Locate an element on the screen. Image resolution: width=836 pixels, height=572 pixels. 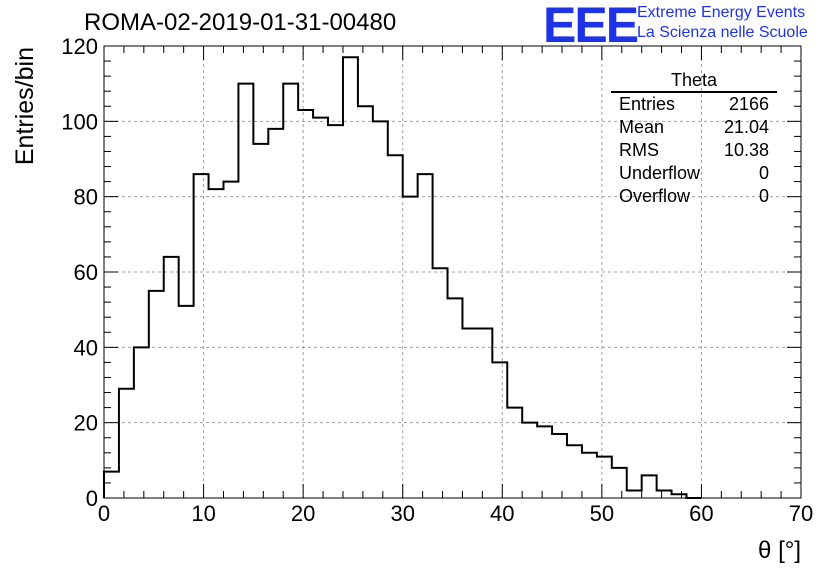
y-tick-label: 60 is located at coordinates (86, 272).